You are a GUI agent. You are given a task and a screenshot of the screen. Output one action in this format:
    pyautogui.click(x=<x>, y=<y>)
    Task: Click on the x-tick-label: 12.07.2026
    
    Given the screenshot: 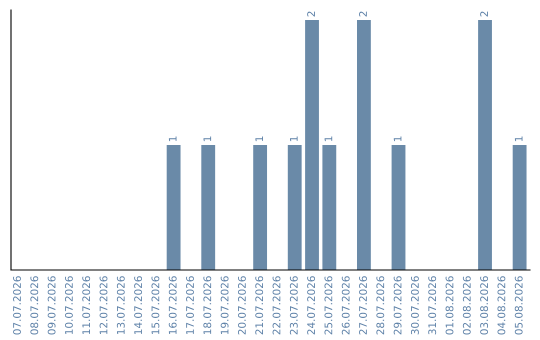 What is the action you would take?
    pyautogui.click(x=104, y=305)
    